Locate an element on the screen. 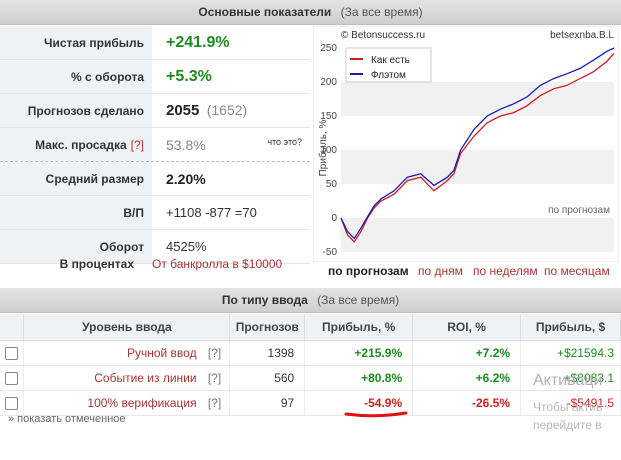 The image size is (621, 460). row-profit-usd: +$8083.1 is located at coordinates (570, 378).